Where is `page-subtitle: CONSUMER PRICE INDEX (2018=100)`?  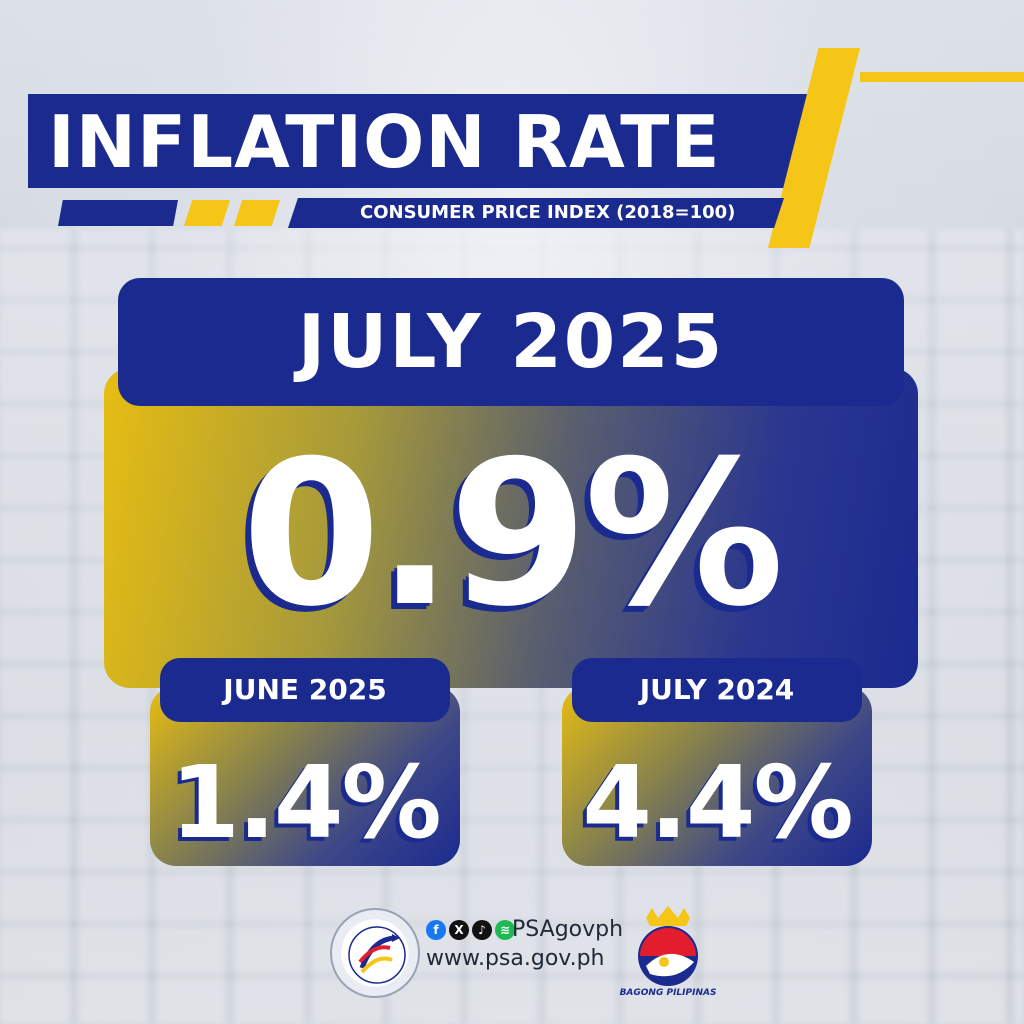
page-subtitle: CONSUMER PRICE INDEX (2018=100) is located at coordinates (548, 212).